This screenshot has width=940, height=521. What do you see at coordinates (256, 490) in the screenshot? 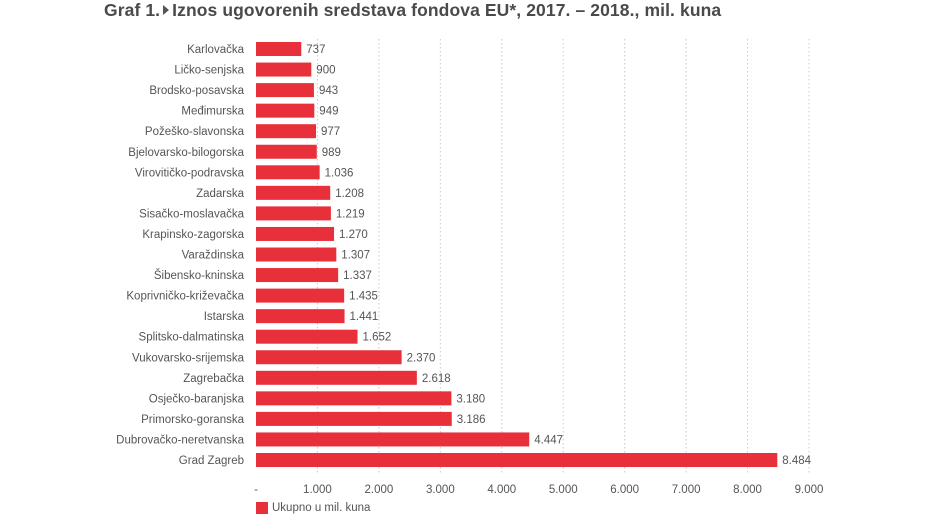
I see `x-tick-label: -` at bounding box center [256, 490].